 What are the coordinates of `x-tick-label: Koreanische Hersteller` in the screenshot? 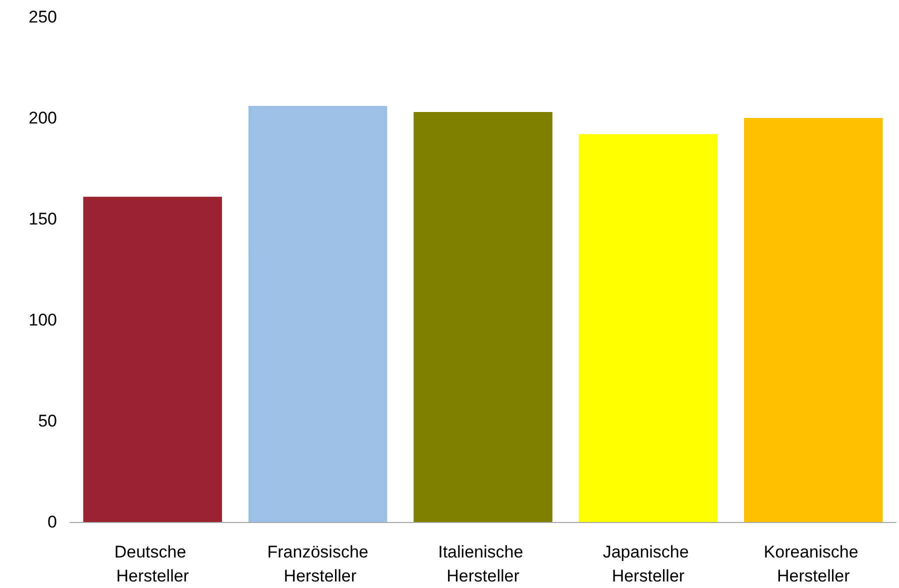 It's located at (814, 564).